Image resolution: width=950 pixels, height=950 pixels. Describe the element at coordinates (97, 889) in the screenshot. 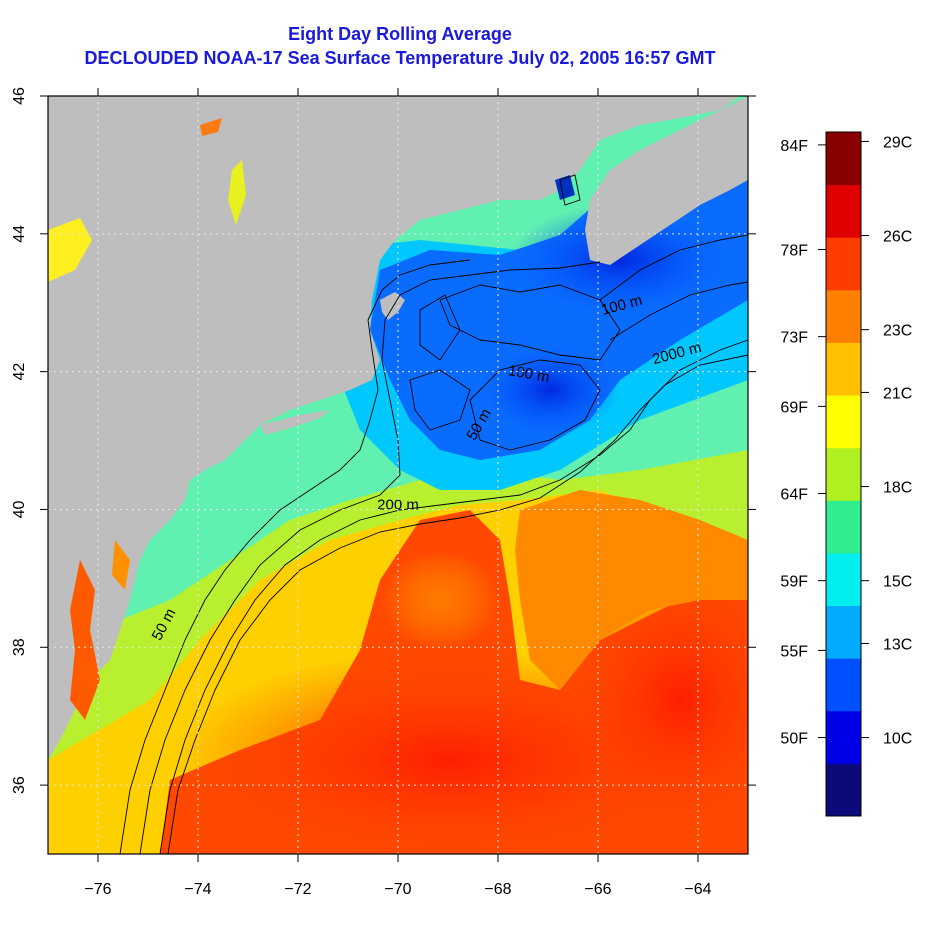

I see `x-tick-label: −76` at that location.